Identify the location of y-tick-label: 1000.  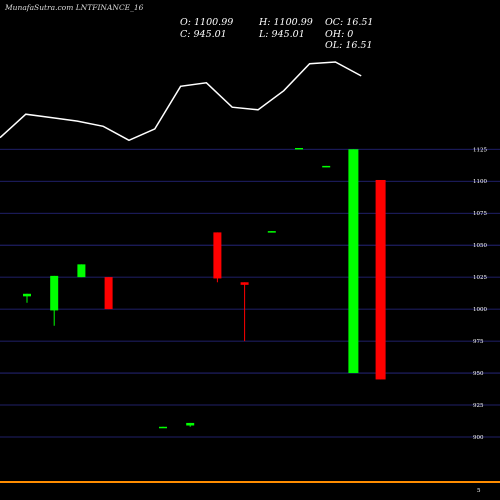
(480, 310).